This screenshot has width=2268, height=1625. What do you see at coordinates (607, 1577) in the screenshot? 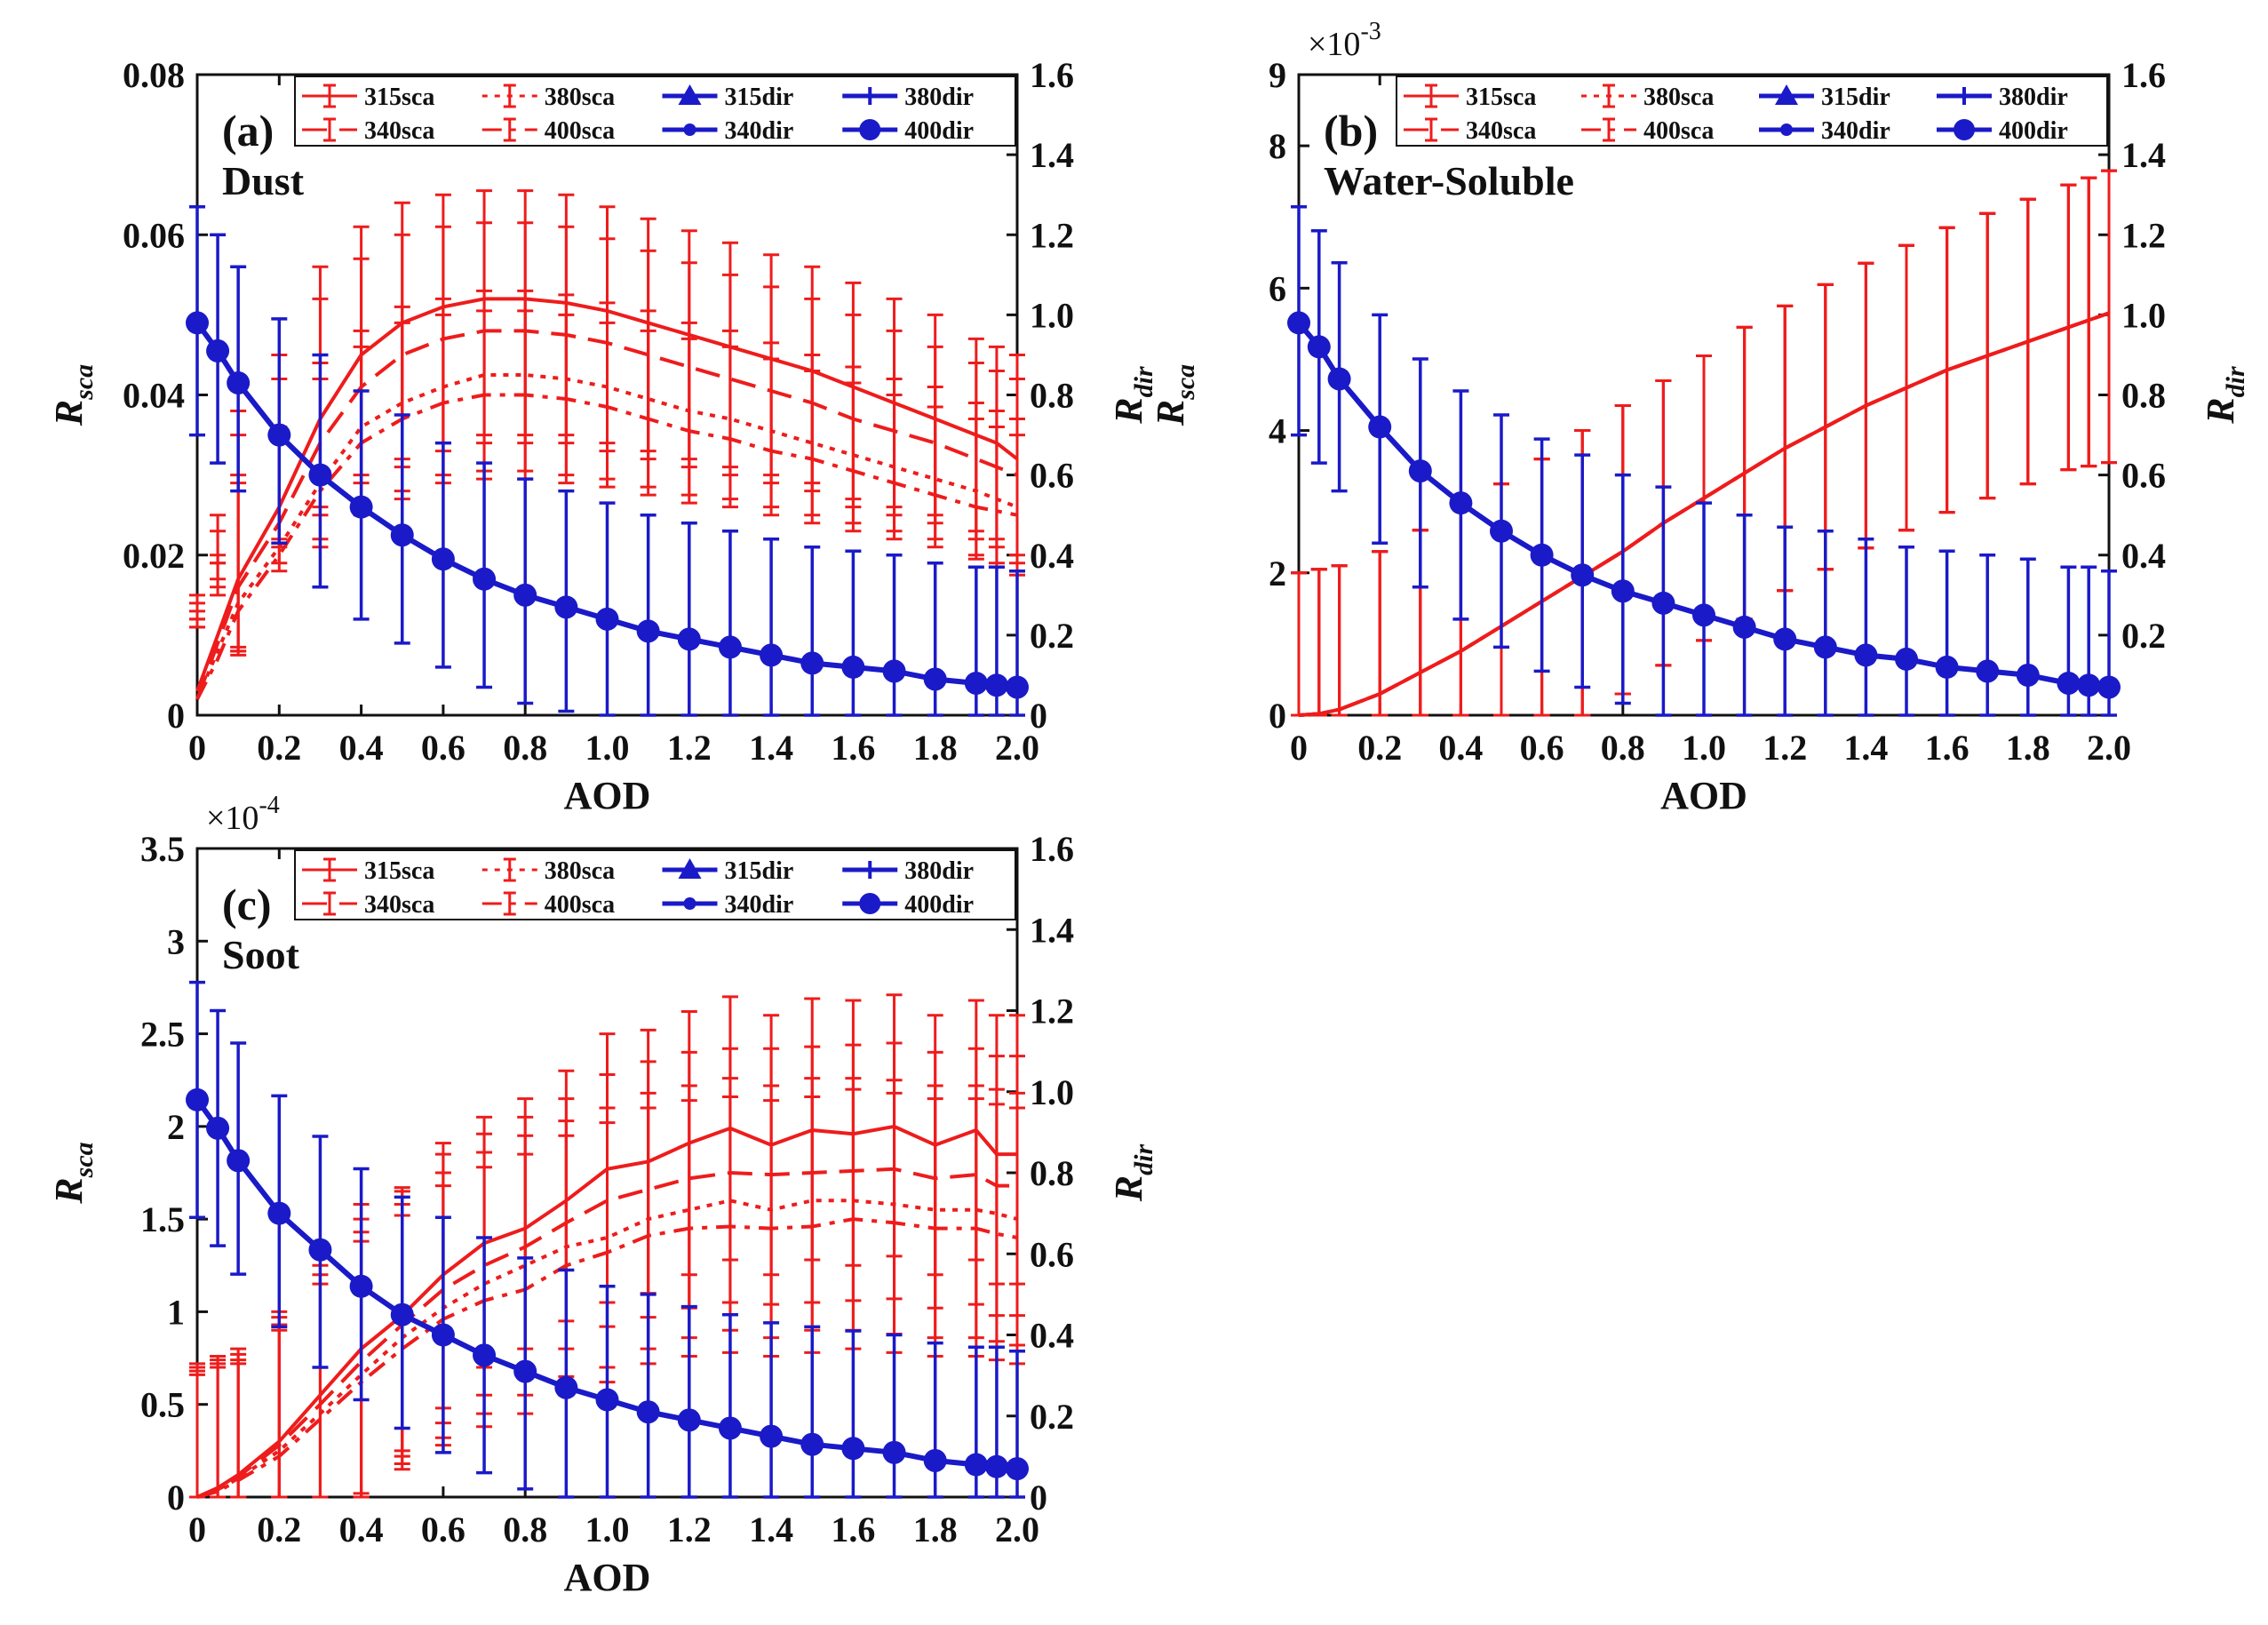
I see `x-axis-title: AOD` at bounding box center [607, 1577].